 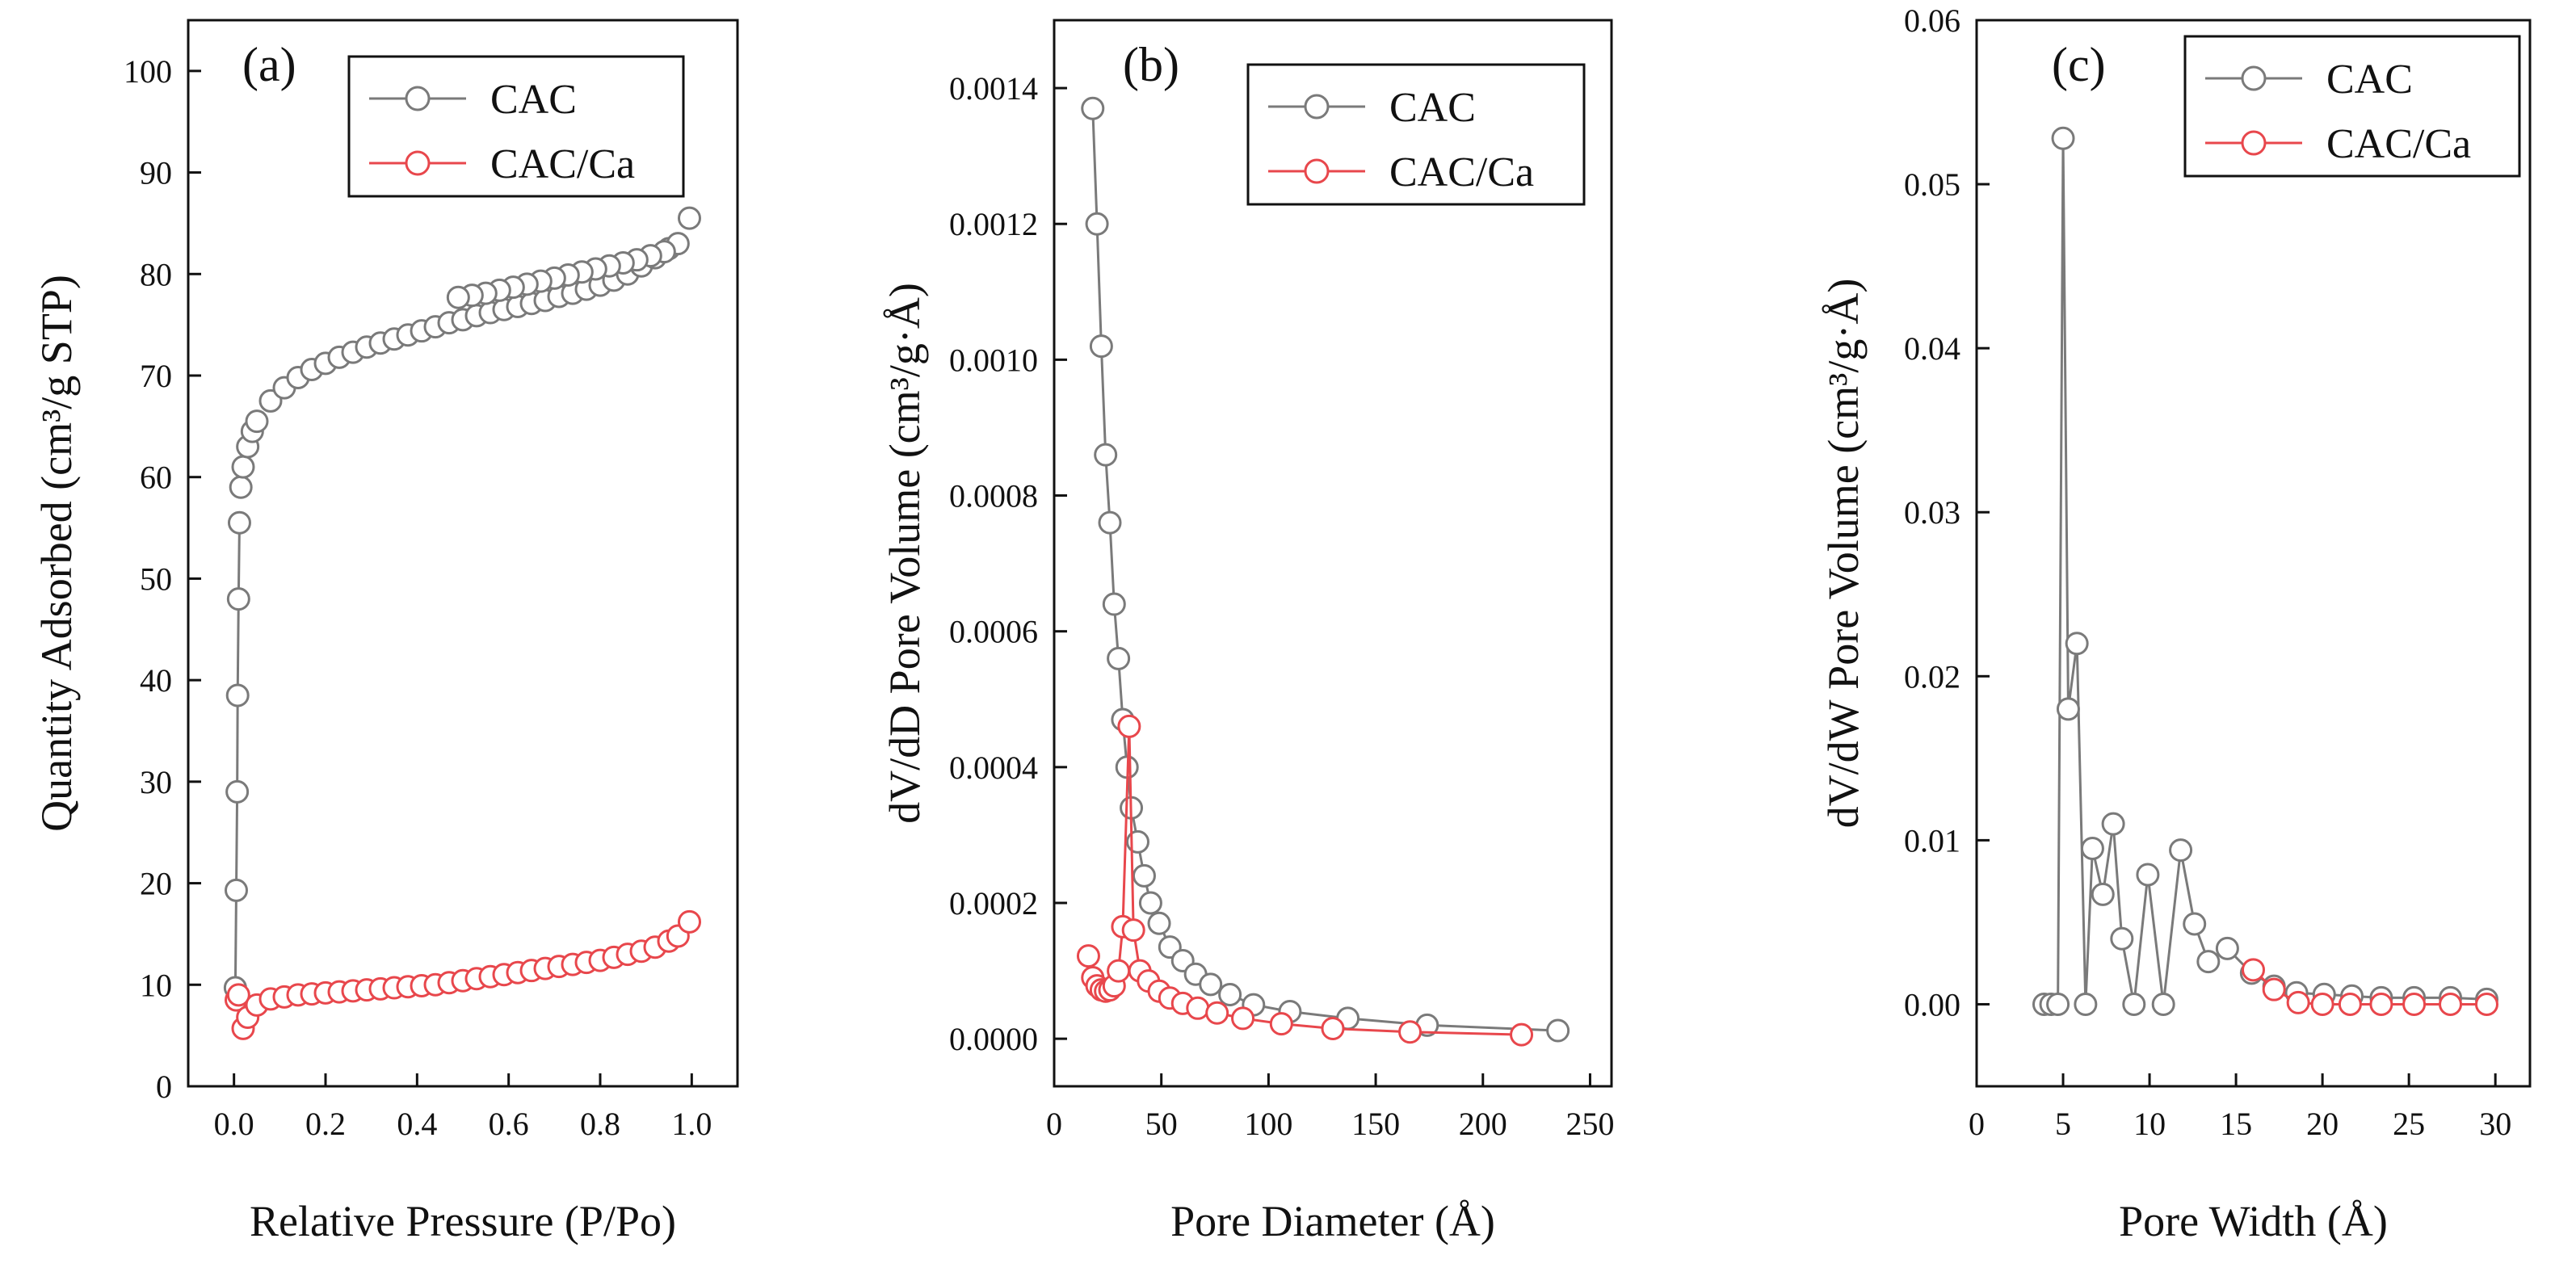 I want to click on y-tick-label: 30, so click(x=156, y=782).